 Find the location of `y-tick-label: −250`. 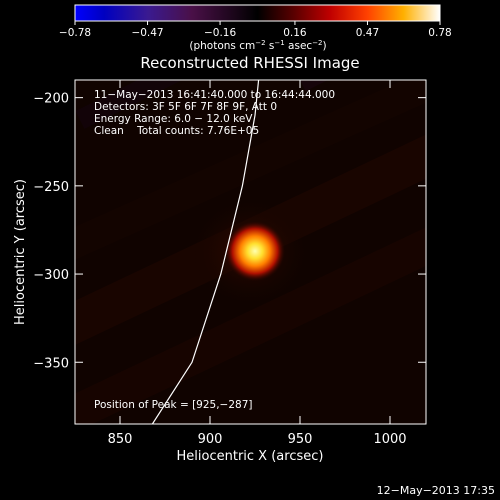

y-tick-label: −250 is located at coordinates (51, 187).